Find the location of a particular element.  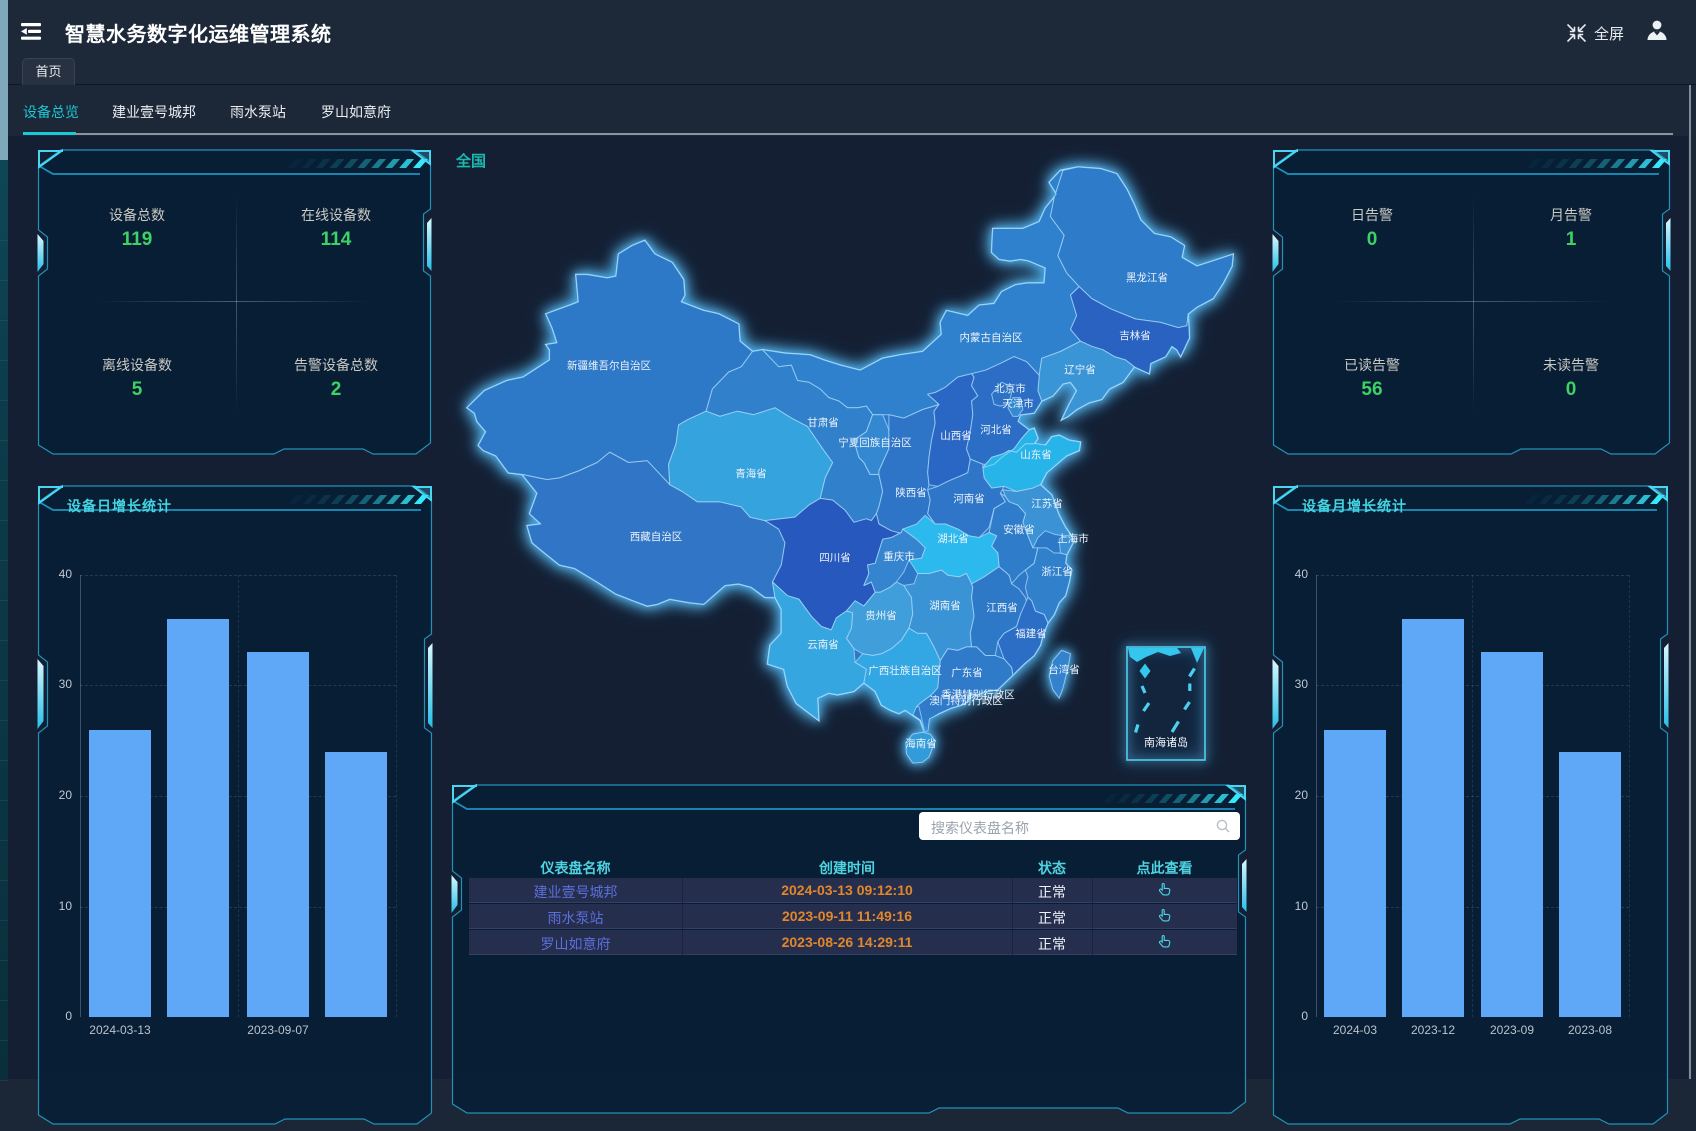

svg-text: 香港特别行政区 is located at coordinates (978, 694).